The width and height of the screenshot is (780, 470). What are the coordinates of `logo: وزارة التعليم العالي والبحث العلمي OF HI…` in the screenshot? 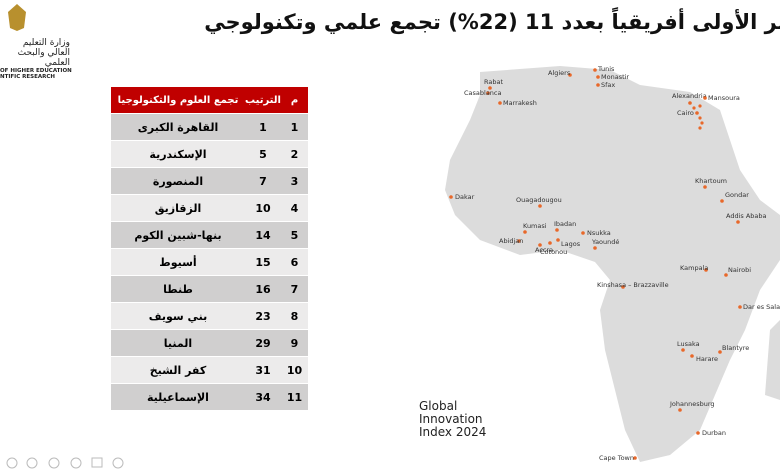 It's located at (36, 41).